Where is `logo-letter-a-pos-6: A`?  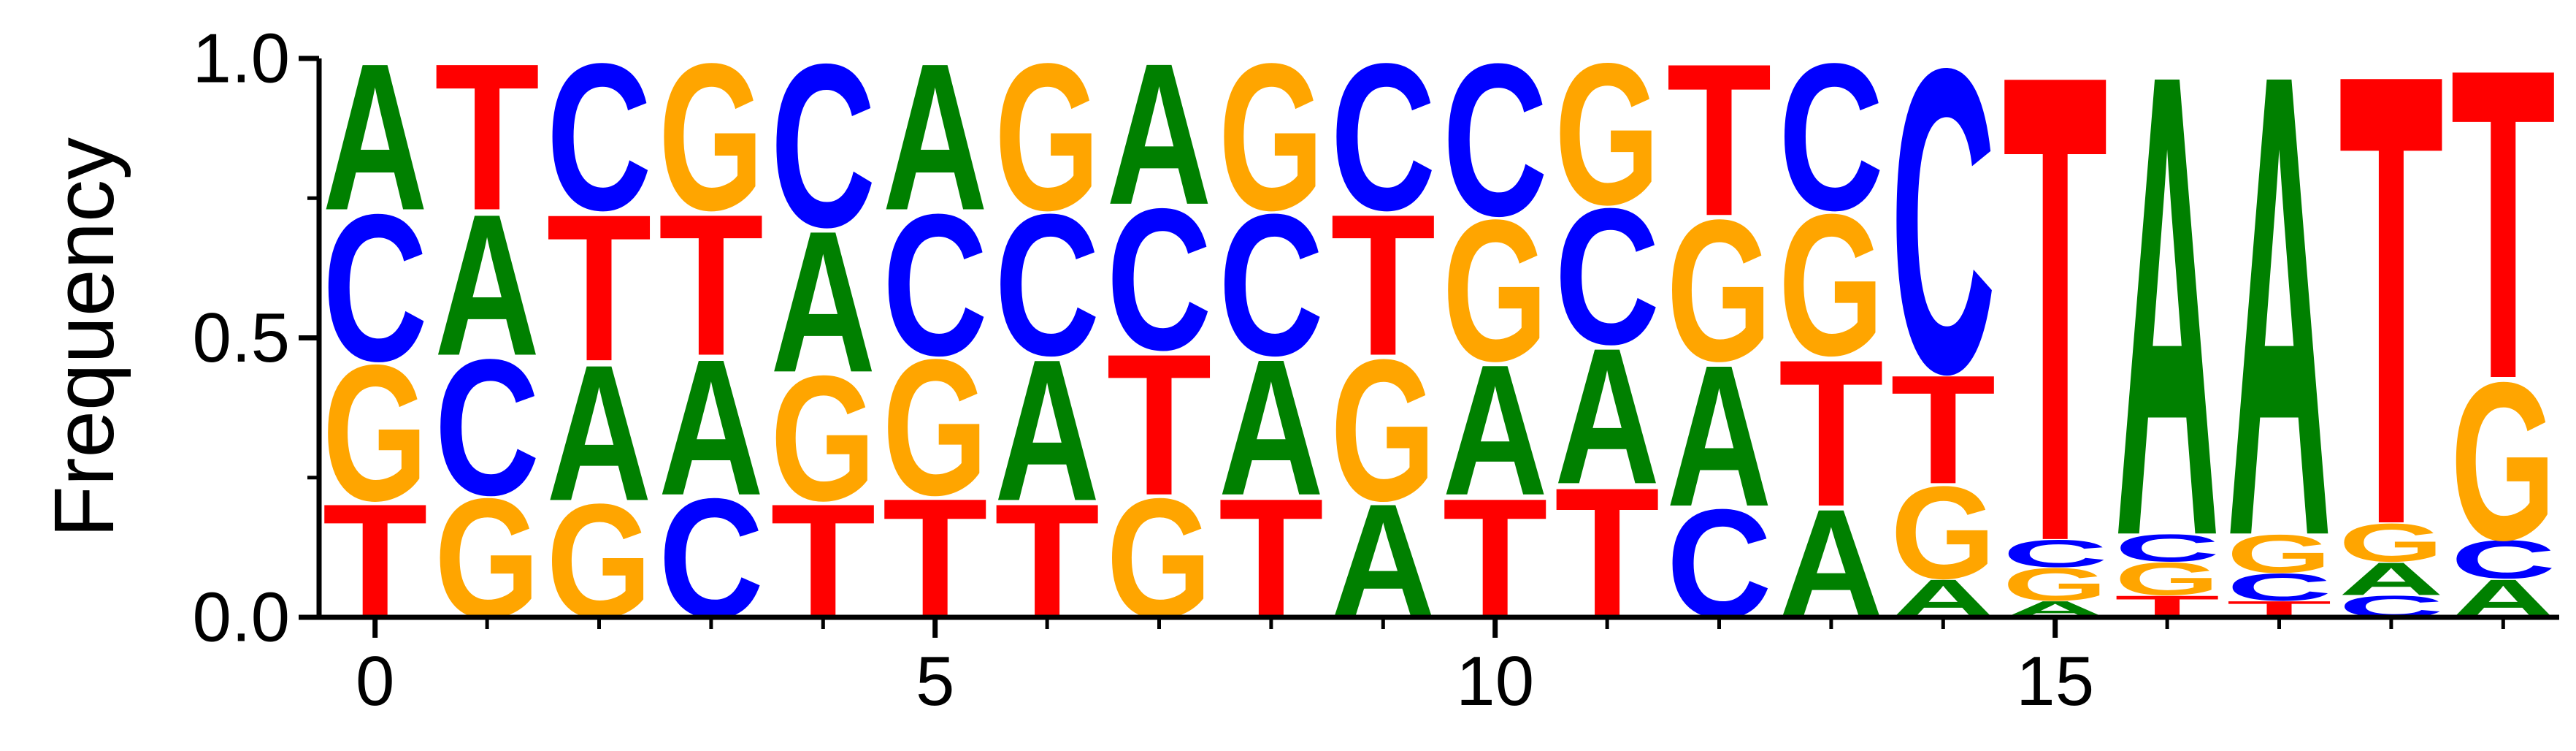
logo-letter-a-pos-6: A is located at coordinates (1047, 431).